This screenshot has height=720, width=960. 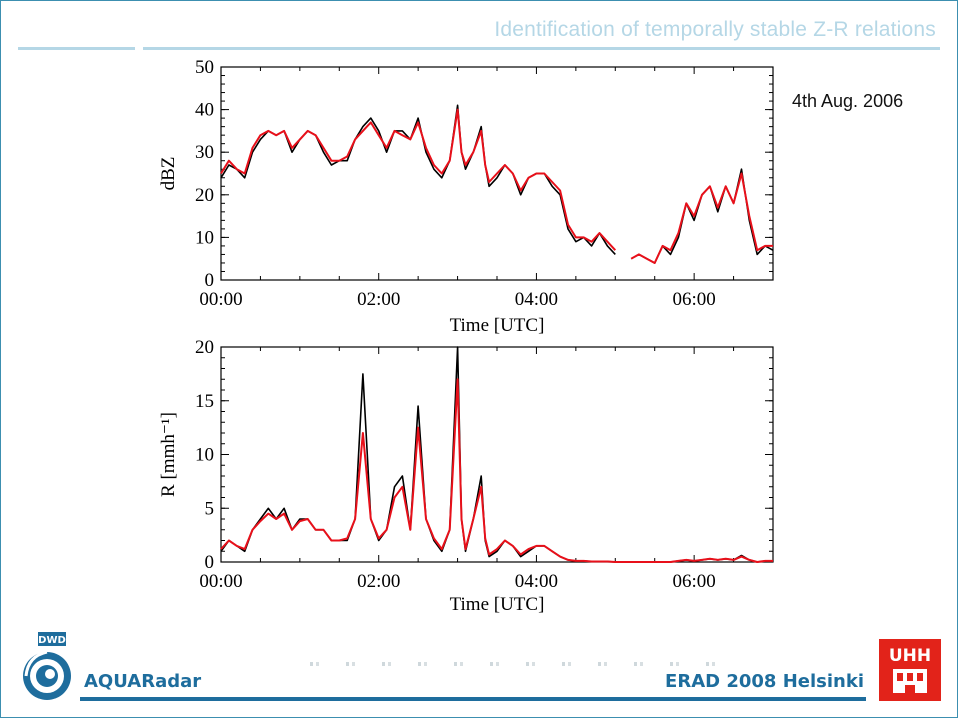 I want to click on x-tick-label-2-3: 06:00, so click(x=694, y=581).